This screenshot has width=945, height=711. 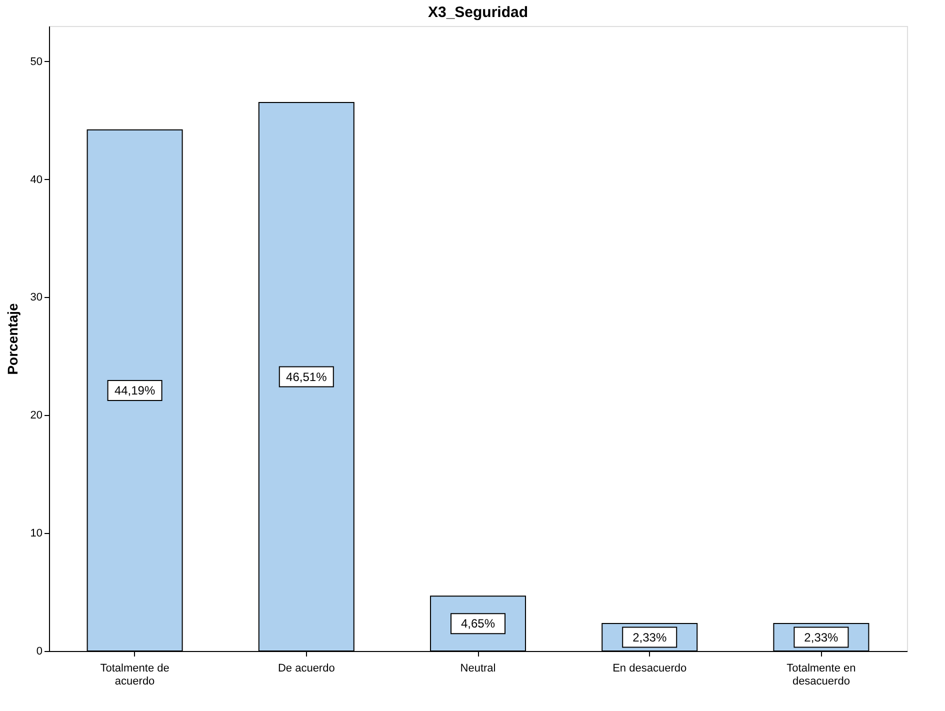 What do you see at coordinates (36, 180) in the screenshot?
I see `y-tick-label: 40` at bounding box center [36, 180].